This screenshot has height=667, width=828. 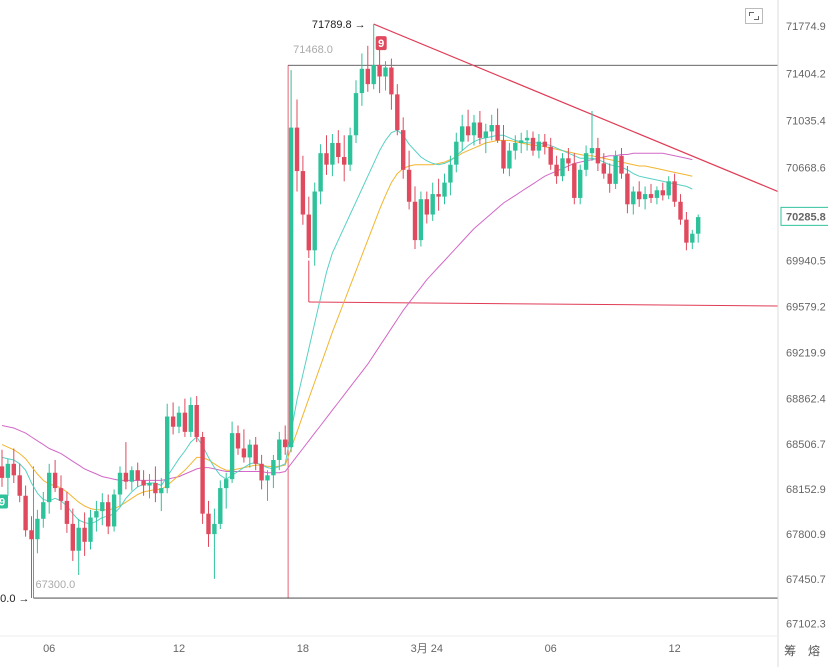 I want to click on left-signal-badge, so click(x=4, y=501).